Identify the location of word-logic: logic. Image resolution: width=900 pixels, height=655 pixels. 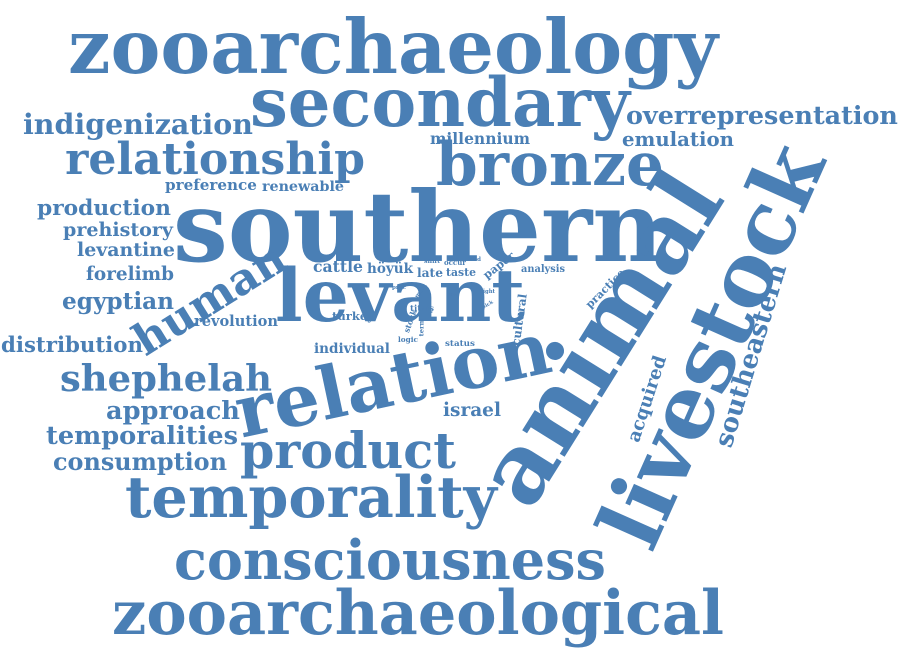
(408, 340).